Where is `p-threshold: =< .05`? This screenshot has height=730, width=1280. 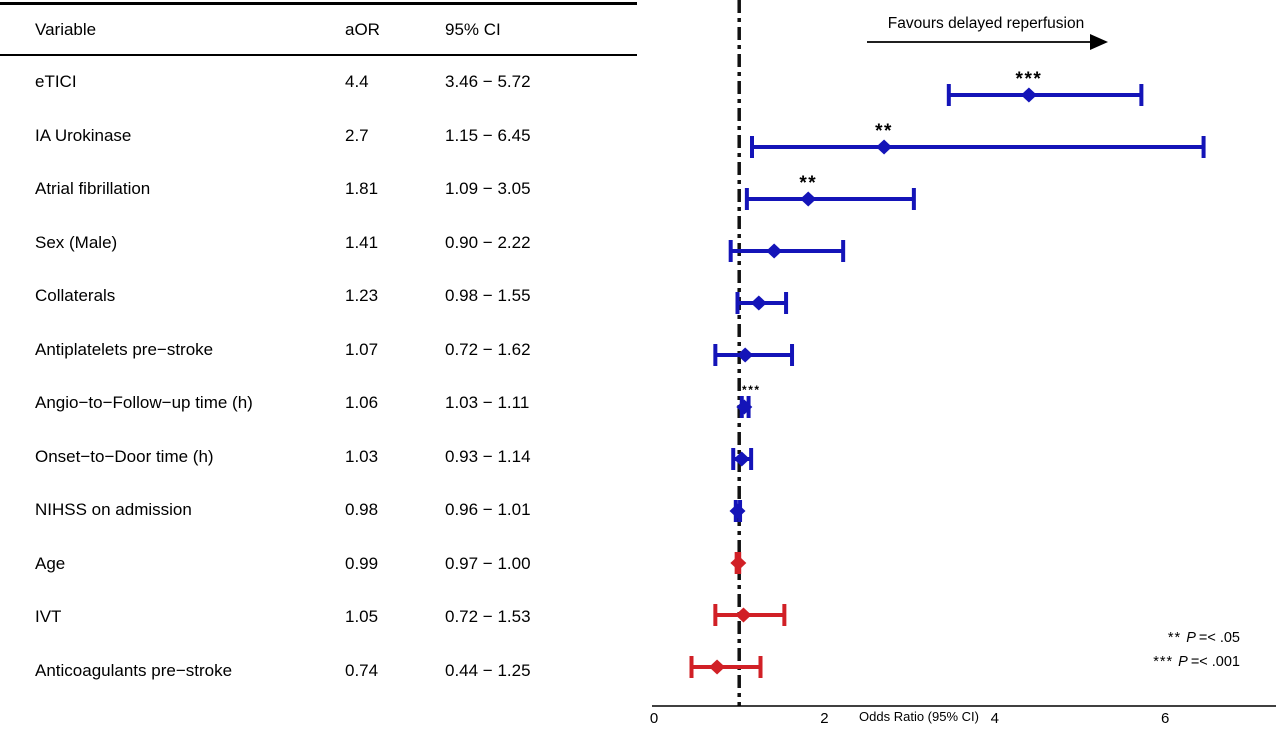 p-threshold: =< .05 is located at coordinates (1219, 638).